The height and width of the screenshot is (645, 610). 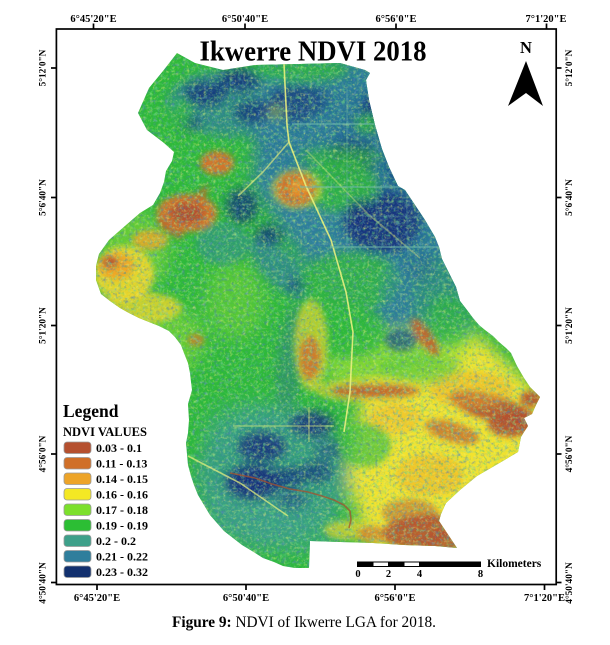 What do you see at coordinates (119, 448) in the screenshot?
I see `svg-text: 0.03 - 0.1` at bounding box center [119, 448].